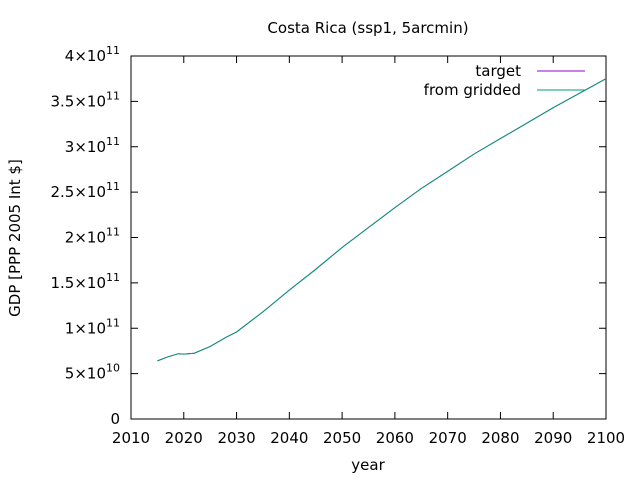 This screenshot has width=640, height=480. What do you see at coordinates (606, 438) in the screenshot?
I see `x-tick-label: 2100` at bounding box center [606, 438].